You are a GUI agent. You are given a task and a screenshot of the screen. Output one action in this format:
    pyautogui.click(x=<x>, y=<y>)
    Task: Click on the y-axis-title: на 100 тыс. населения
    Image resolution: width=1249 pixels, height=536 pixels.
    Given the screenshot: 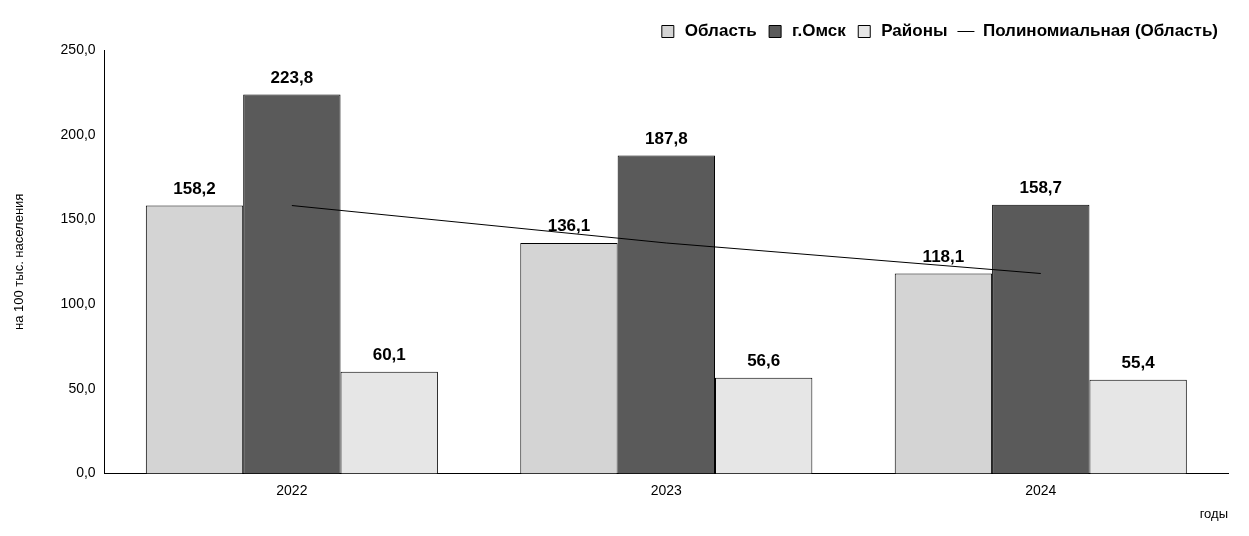 What is the action you would take?
    pyautogui.click(x=19, y=261)
    